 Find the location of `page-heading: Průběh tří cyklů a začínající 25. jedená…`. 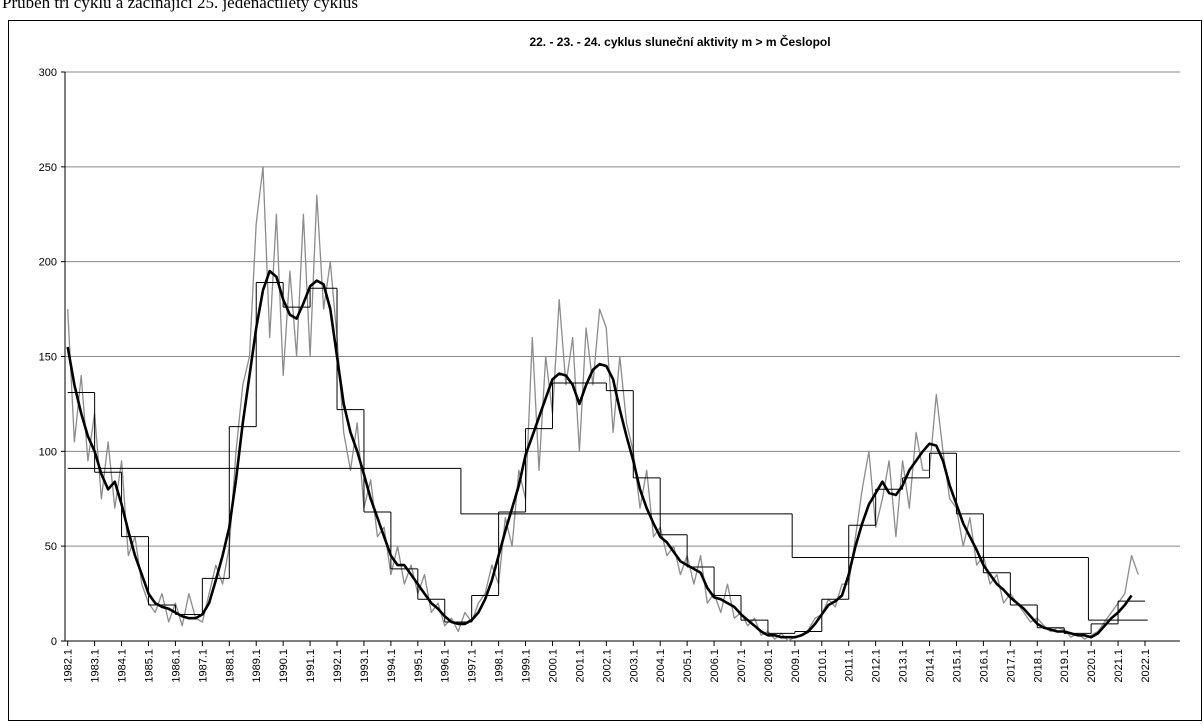

page-heading: Průběh tří cyklů a začínající 25. jedená… is located at coordinates (180, 6).